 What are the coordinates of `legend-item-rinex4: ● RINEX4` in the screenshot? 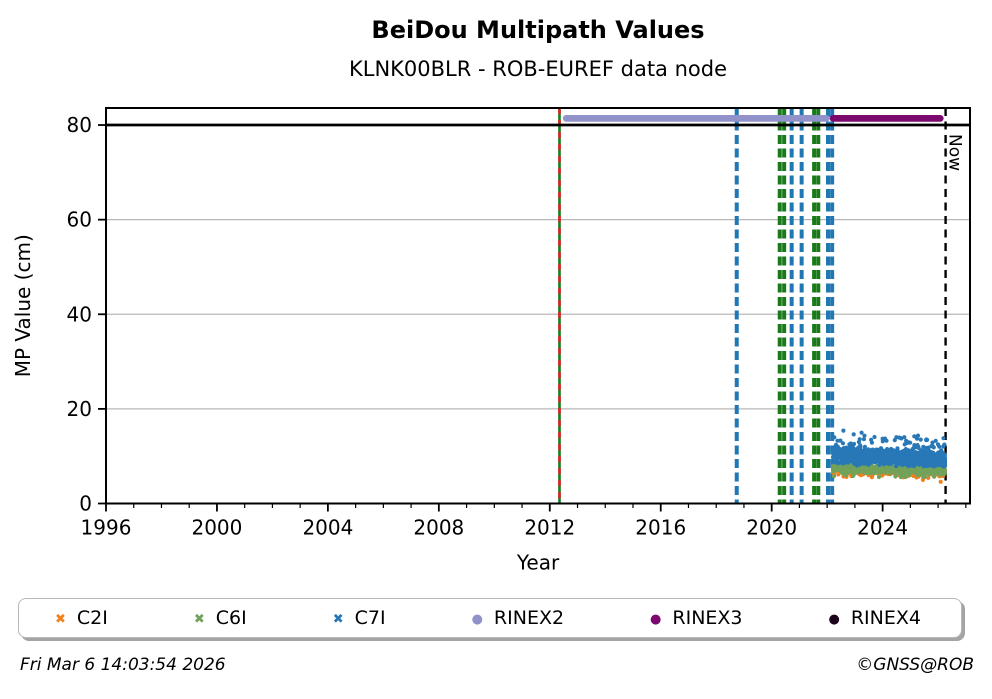 It's located at (875, 618).